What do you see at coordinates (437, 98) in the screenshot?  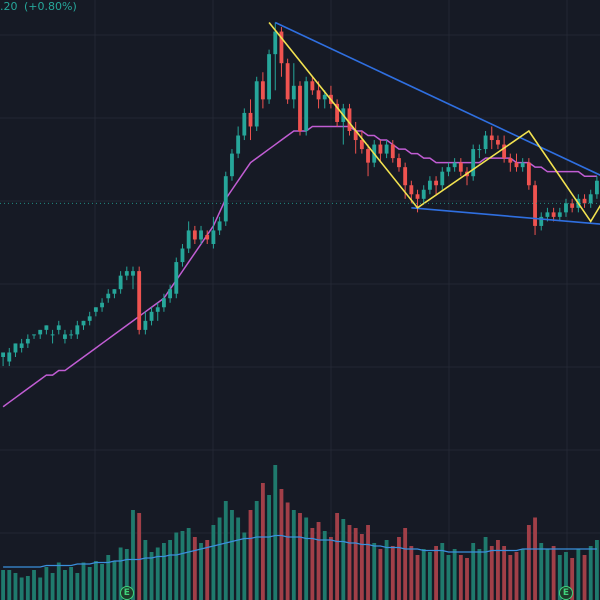 I see `trendline` at bounding box center [437, 98].